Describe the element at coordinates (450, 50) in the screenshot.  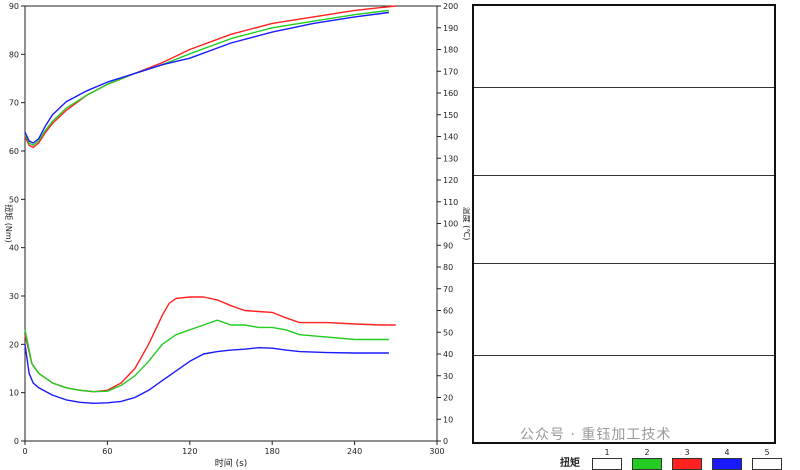
I see `y-right-tick-label: 180` at that location.